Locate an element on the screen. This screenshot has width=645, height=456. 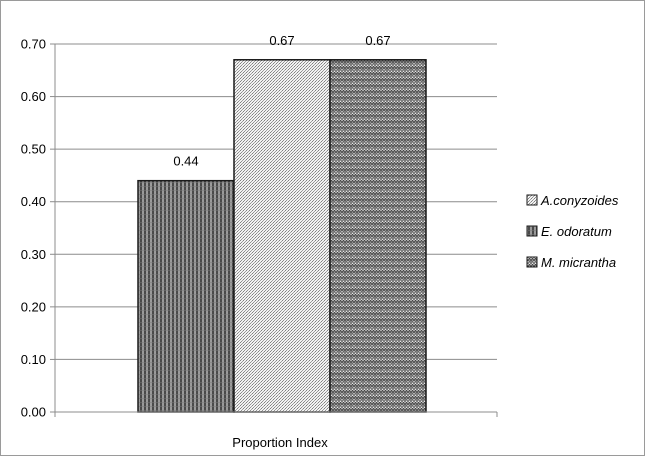
y-tick-label: 0.50 is located at coordinates (33, 149).